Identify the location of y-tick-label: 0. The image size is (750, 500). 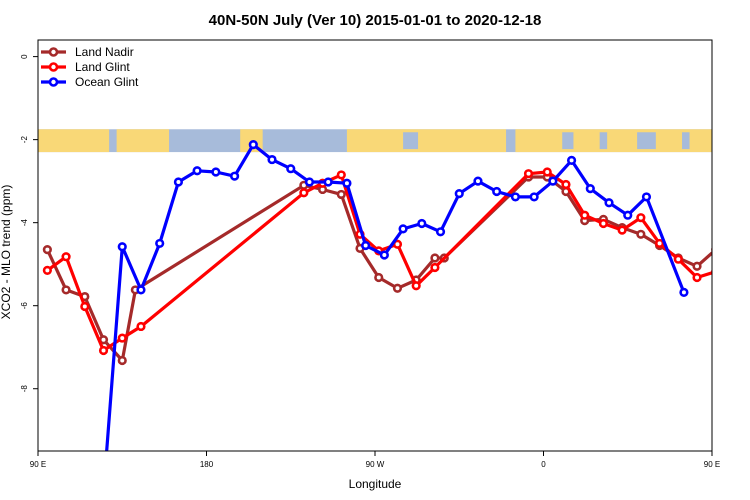
(24, 56).